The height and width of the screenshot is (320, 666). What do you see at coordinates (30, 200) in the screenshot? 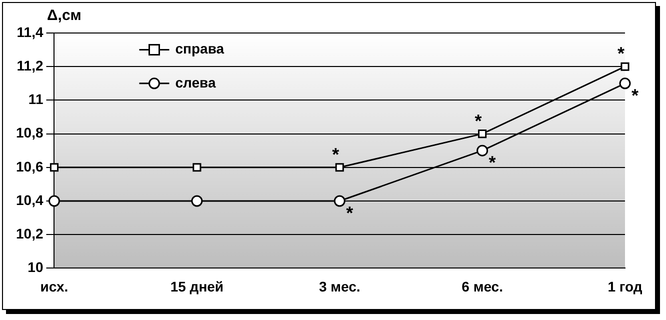
I see `y-tick-label: 10,4` at bounding box center [30, 200].